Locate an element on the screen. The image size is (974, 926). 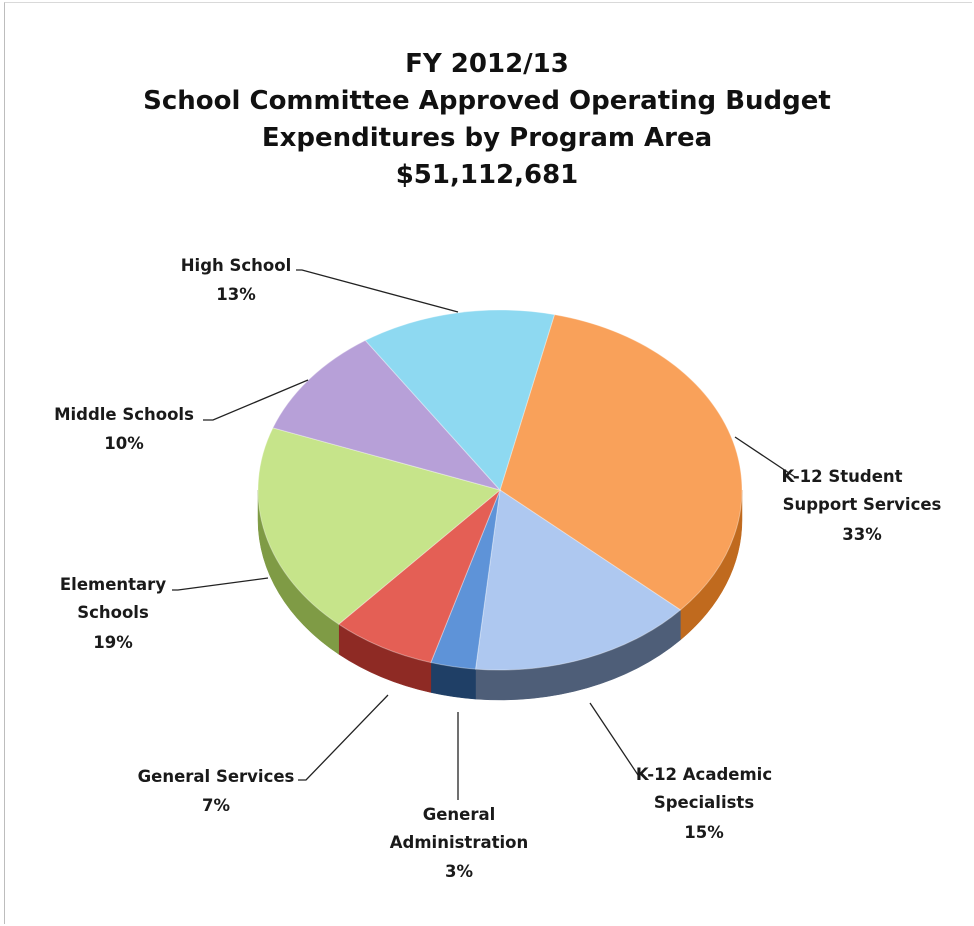
slice-percent-k12-academic-specialists: 15% is located at coordinates (704, 832).